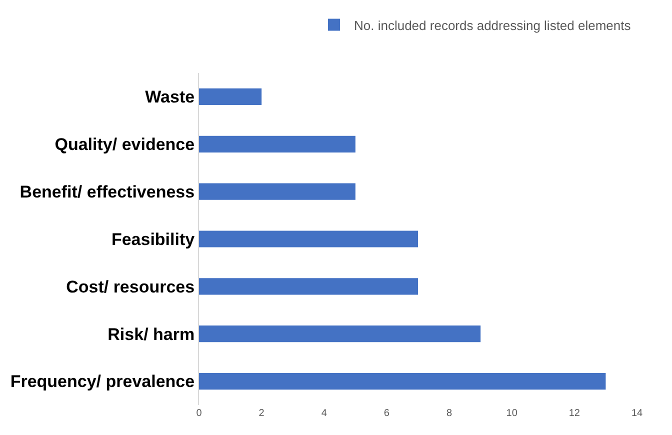 This screenshot has height=435, width=672. Describe the element at coordinates (153, 239) in the screenshot. I see `y-tick-label: Feasibility` at that location.